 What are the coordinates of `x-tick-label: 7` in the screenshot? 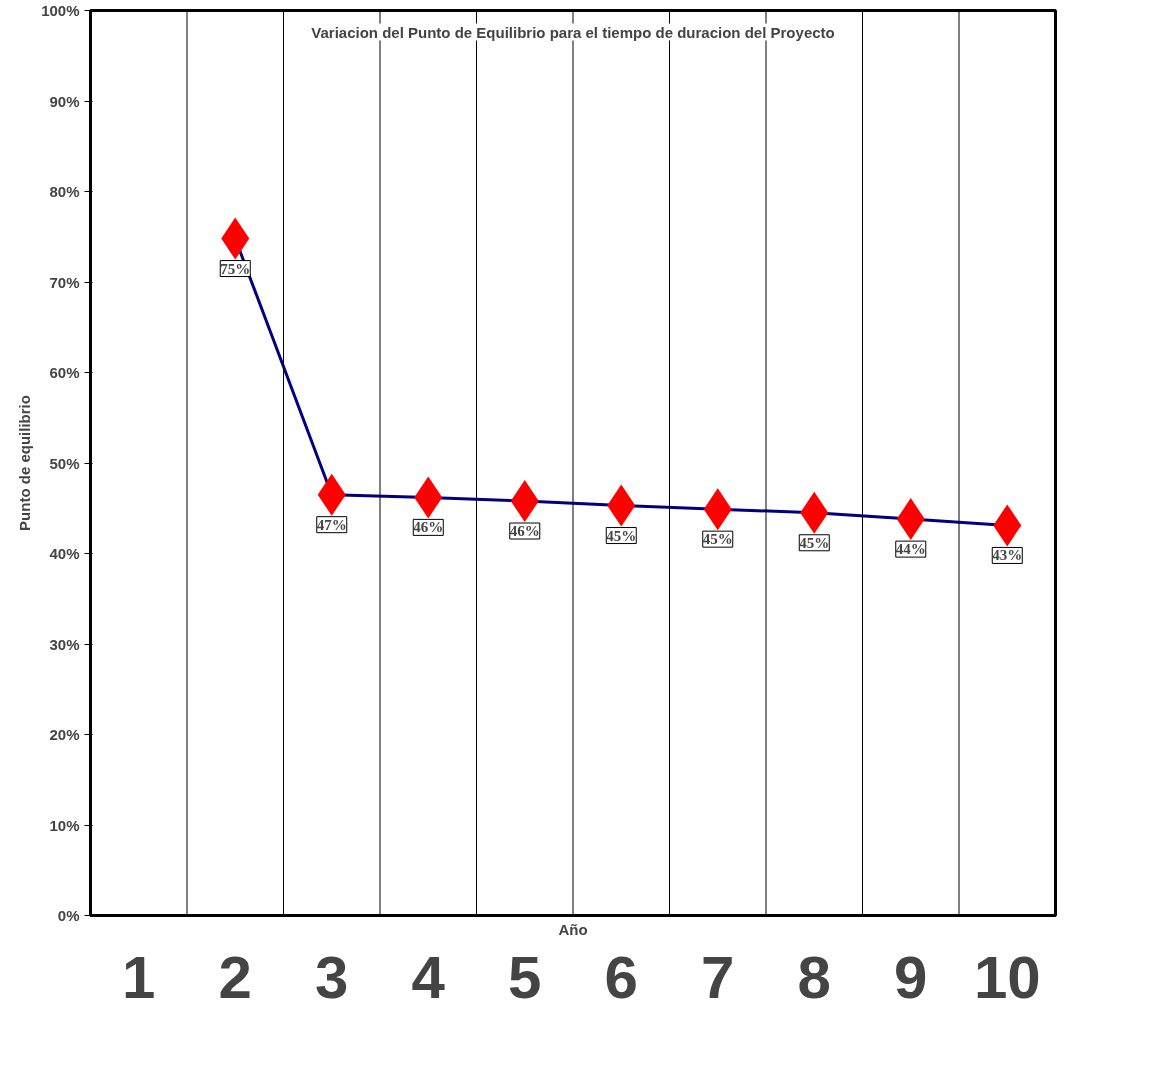 It's located at (718, 977).